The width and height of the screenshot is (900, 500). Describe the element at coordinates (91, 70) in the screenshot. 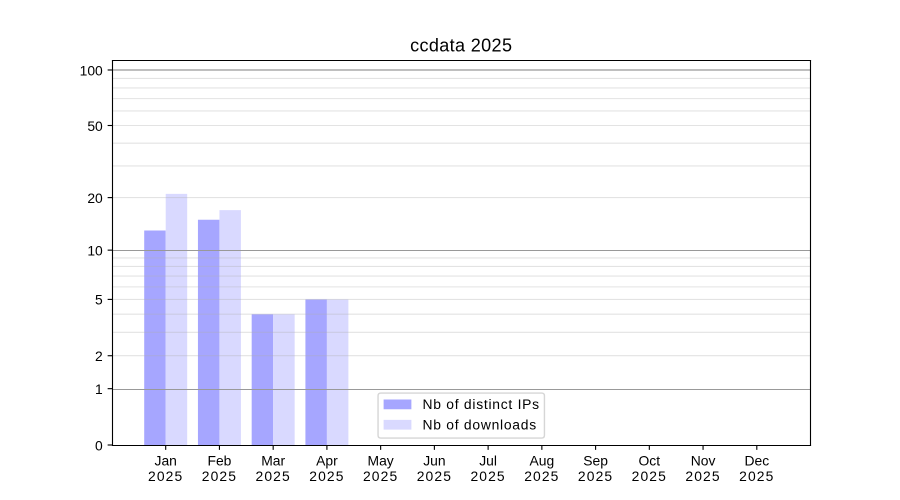

I see `svg-text: 100` at that location.